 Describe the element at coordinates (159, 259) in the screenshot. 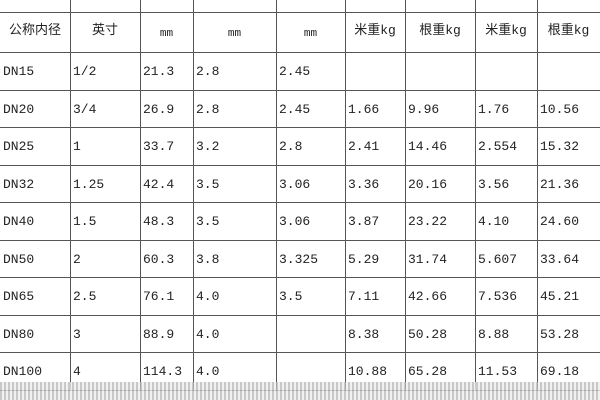

I see `table-cell: 60.3` at that location.